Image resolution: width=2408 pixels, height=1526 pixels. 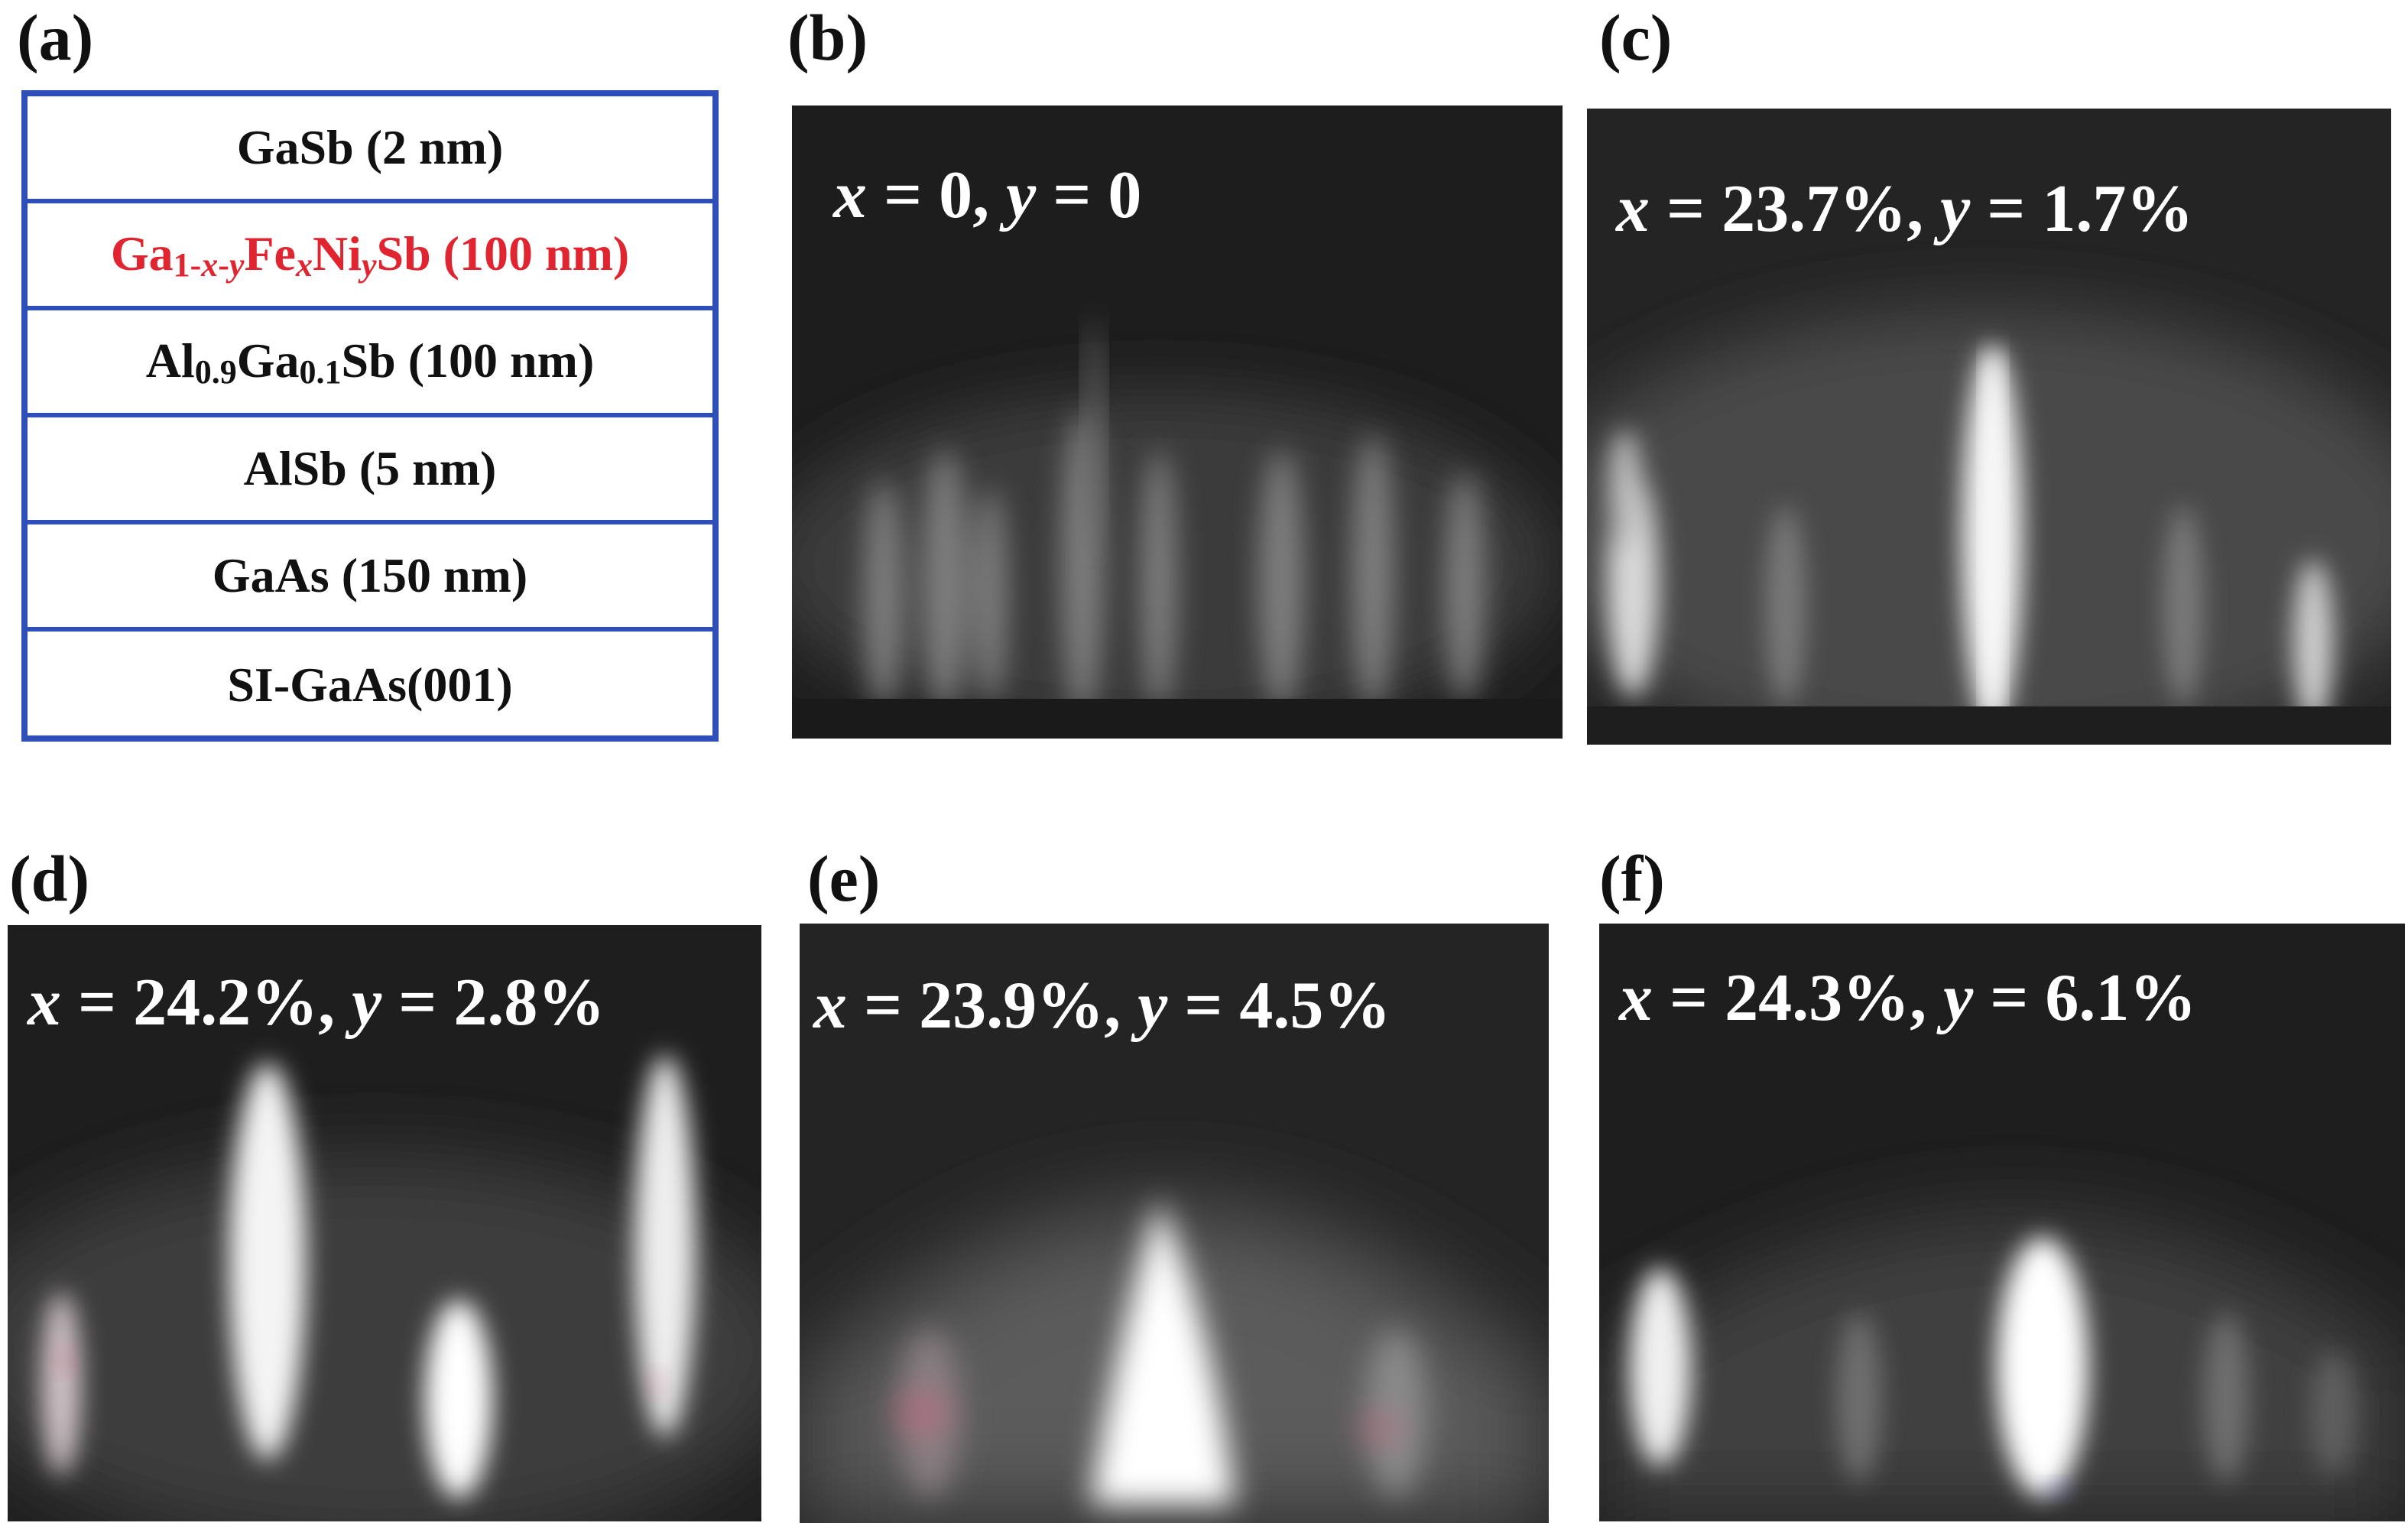 What do you see at coordinates (56, 37) in the screenshot?
I see `panel-a-label: (a)` at bounding box center [56, 37].